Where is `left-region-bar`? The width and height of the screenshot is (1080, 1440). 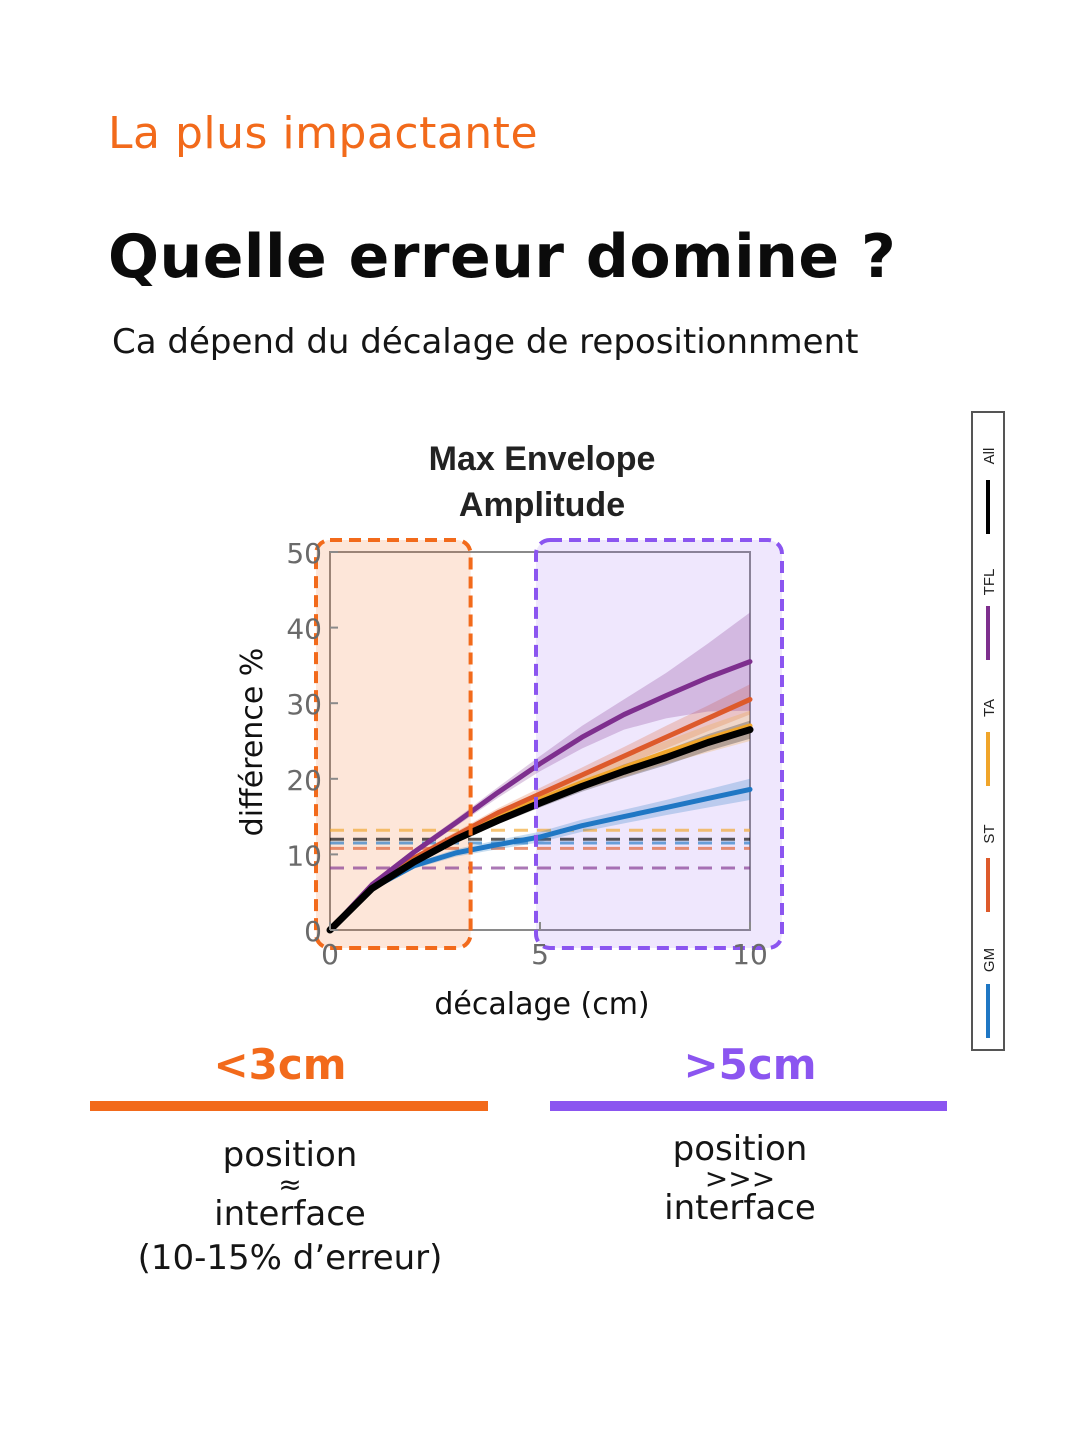 left-region-bar is located at coordinates (289, 1106).